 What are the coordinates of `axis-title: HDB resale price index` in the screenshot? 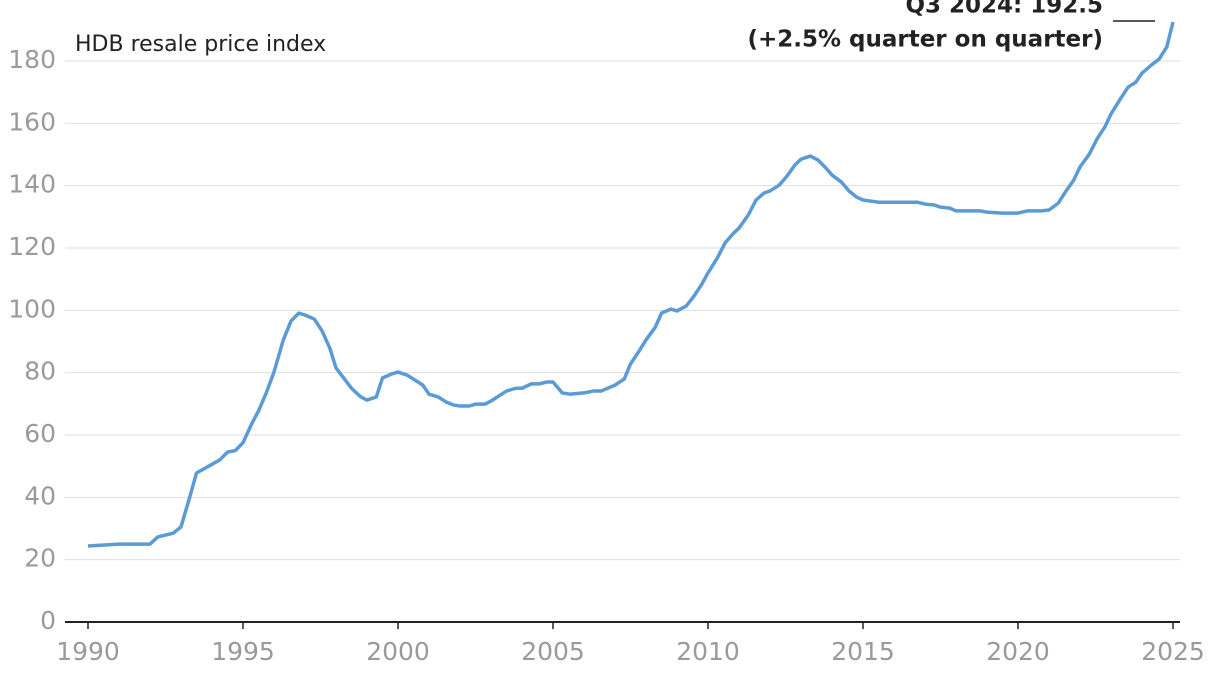 It's located at (200, 44).